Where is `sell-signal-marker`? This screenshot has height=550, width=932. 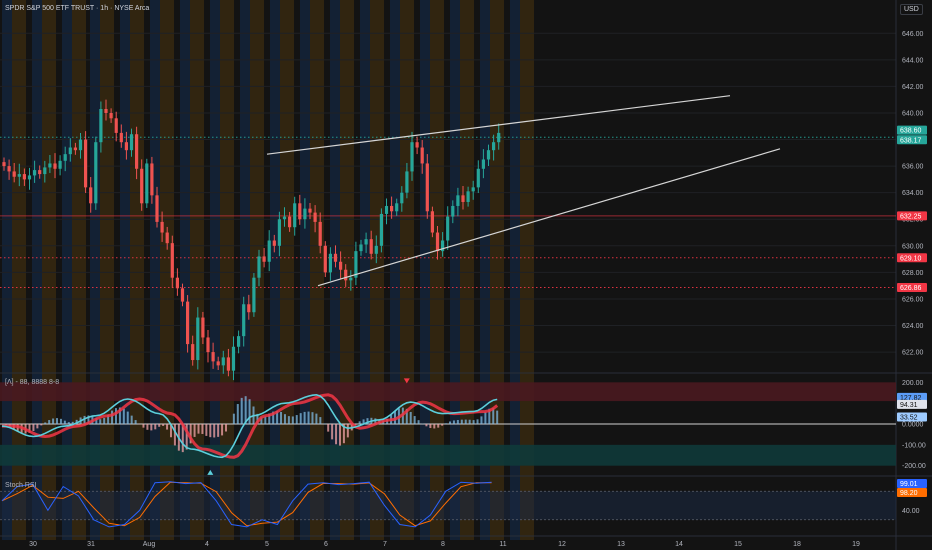
sell-signal-marker is located at coordinates (406, 381).